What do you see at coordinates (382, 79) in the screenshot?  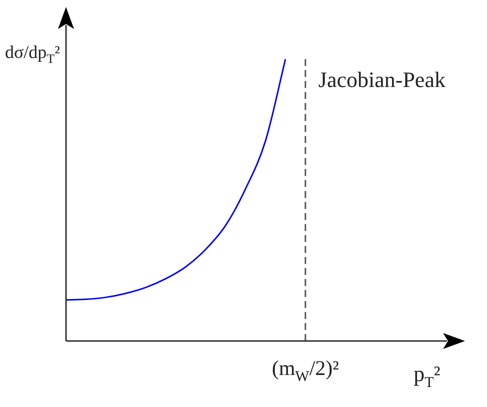 I see `annotation: Jacobian-Peak` at bounding box center [382, 79].